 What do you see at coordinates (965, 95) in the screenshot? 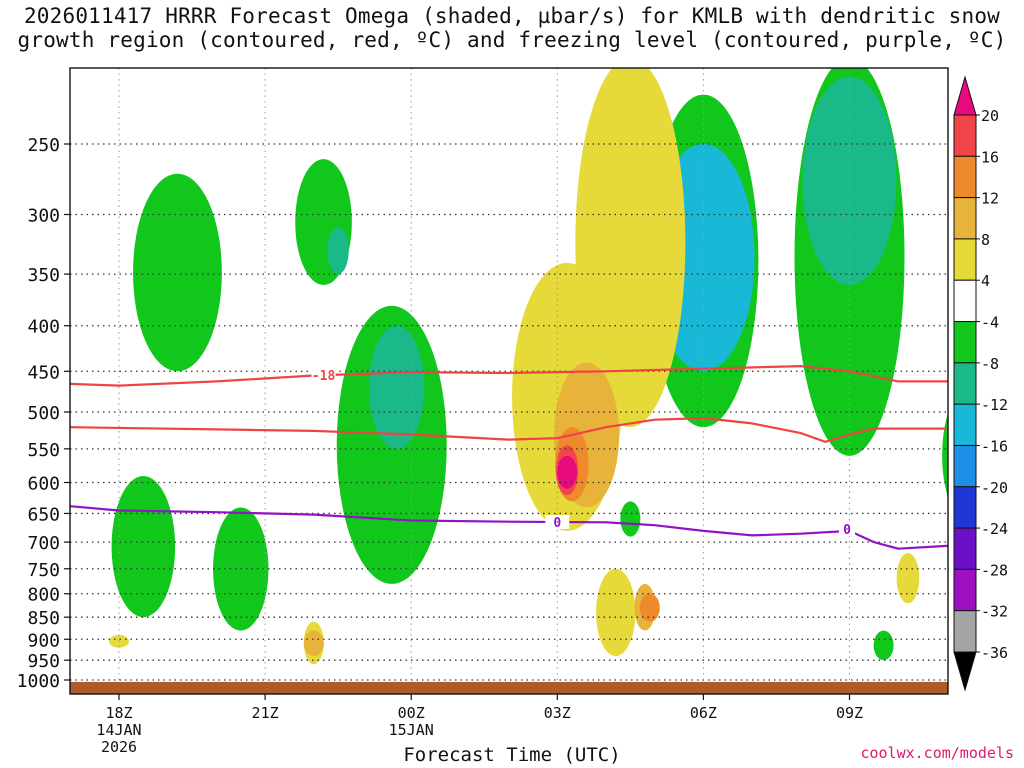
I see `colorbar-top-triangle` at bounding box center [965, 95].